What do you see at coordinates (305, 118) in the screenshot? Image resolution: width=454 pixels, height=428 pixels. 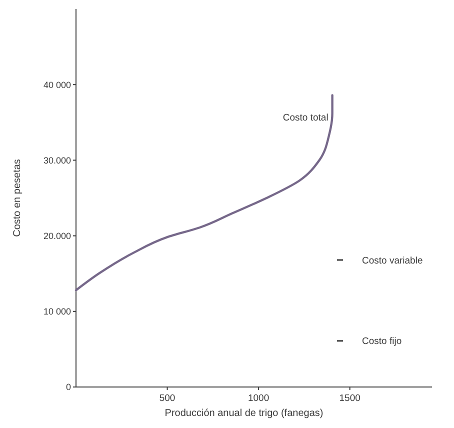 I see `annotation: Costo total` at bounding box center [305, 118].